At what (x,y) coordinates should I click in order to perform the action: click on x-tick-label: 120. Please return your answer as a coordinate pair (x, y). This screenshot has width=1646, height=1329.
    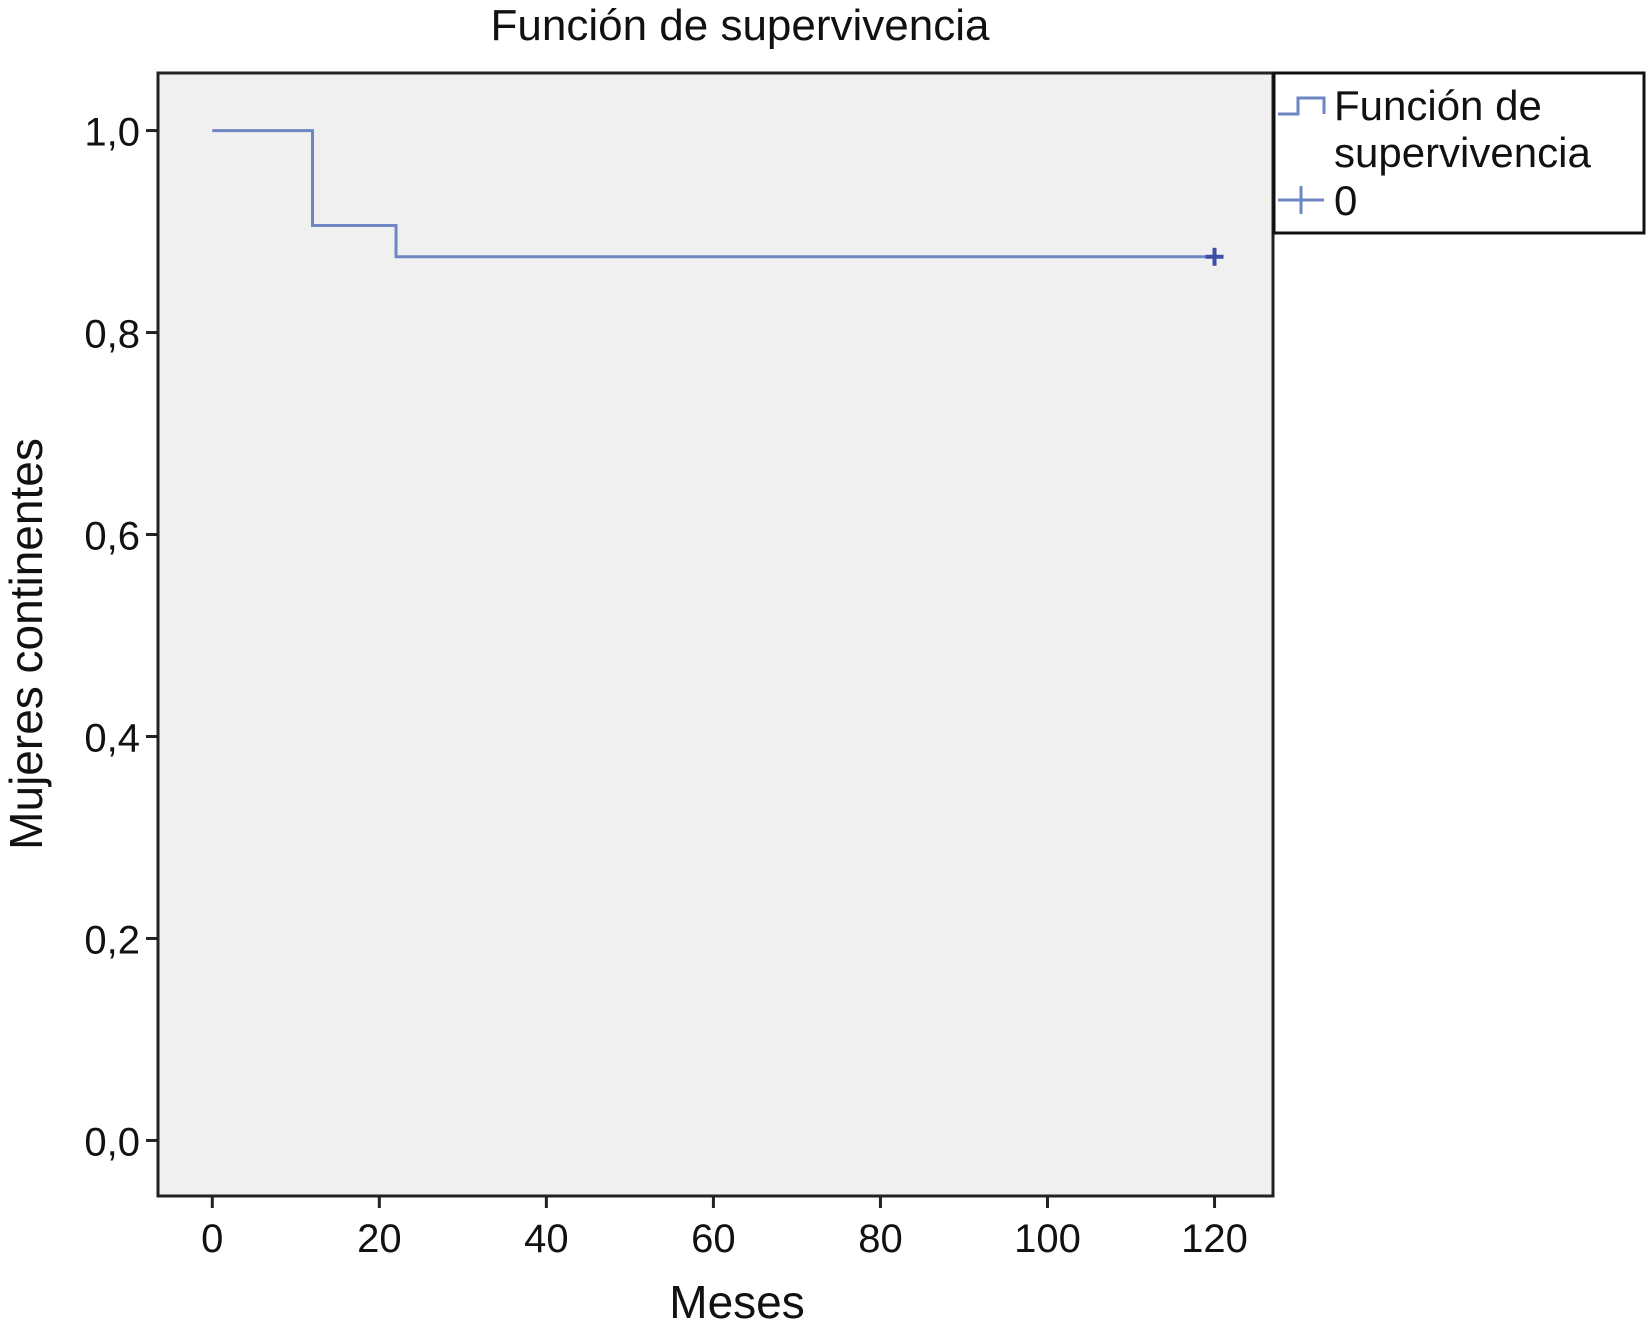
    Looking at the image, I should click on (1214, 1239).